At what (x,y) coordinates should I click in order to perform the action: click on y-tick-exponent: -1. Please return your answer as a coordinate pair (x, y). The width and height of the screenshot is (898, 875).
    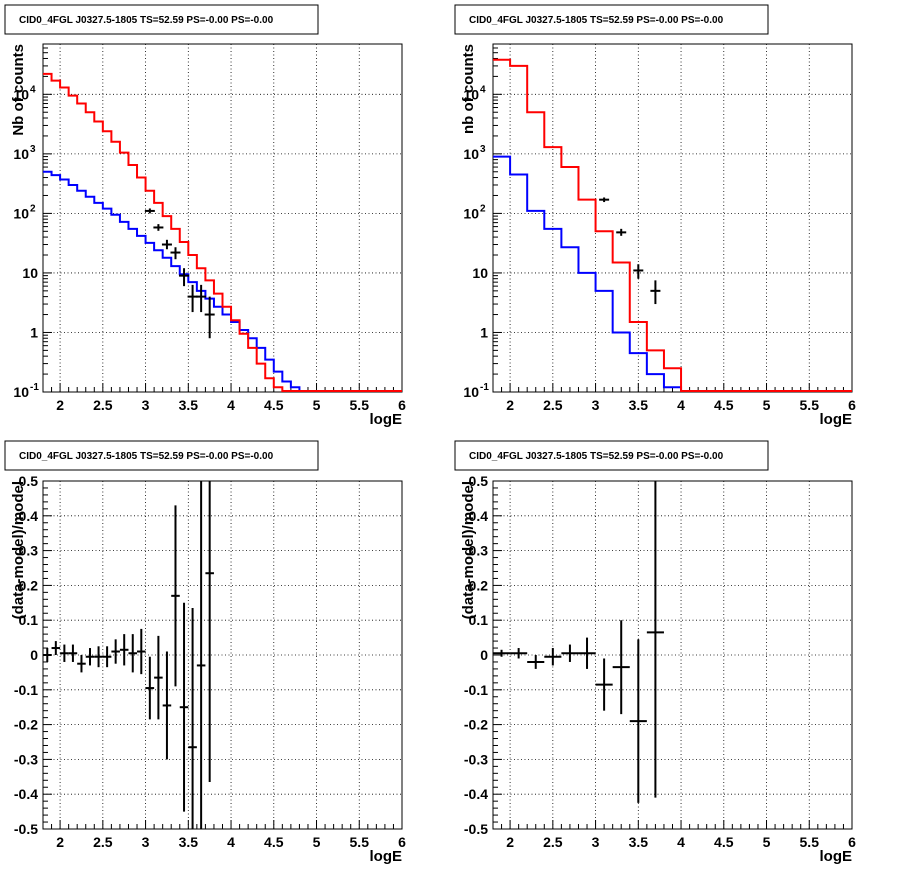
    Looking at the image, I should click on (484, 387).